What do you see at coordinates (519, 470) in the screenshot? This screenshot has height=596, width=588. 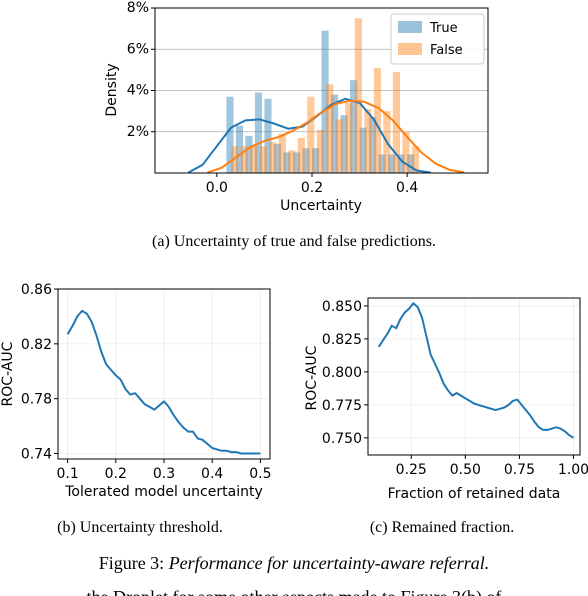 I see `chart-c-tick-label-x: 0.75` at bounding box center [519, 470].